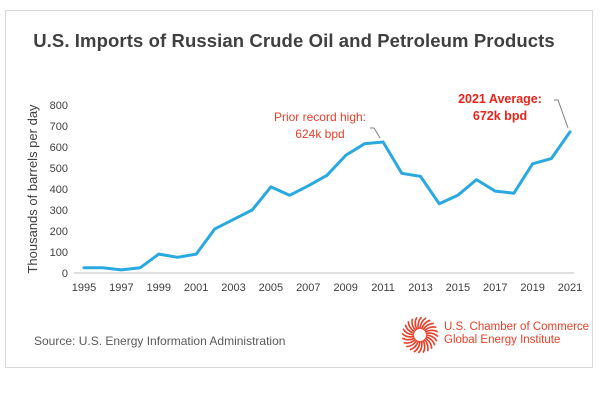  I want to click on x-tick-label: 2017, so click(495, 288).